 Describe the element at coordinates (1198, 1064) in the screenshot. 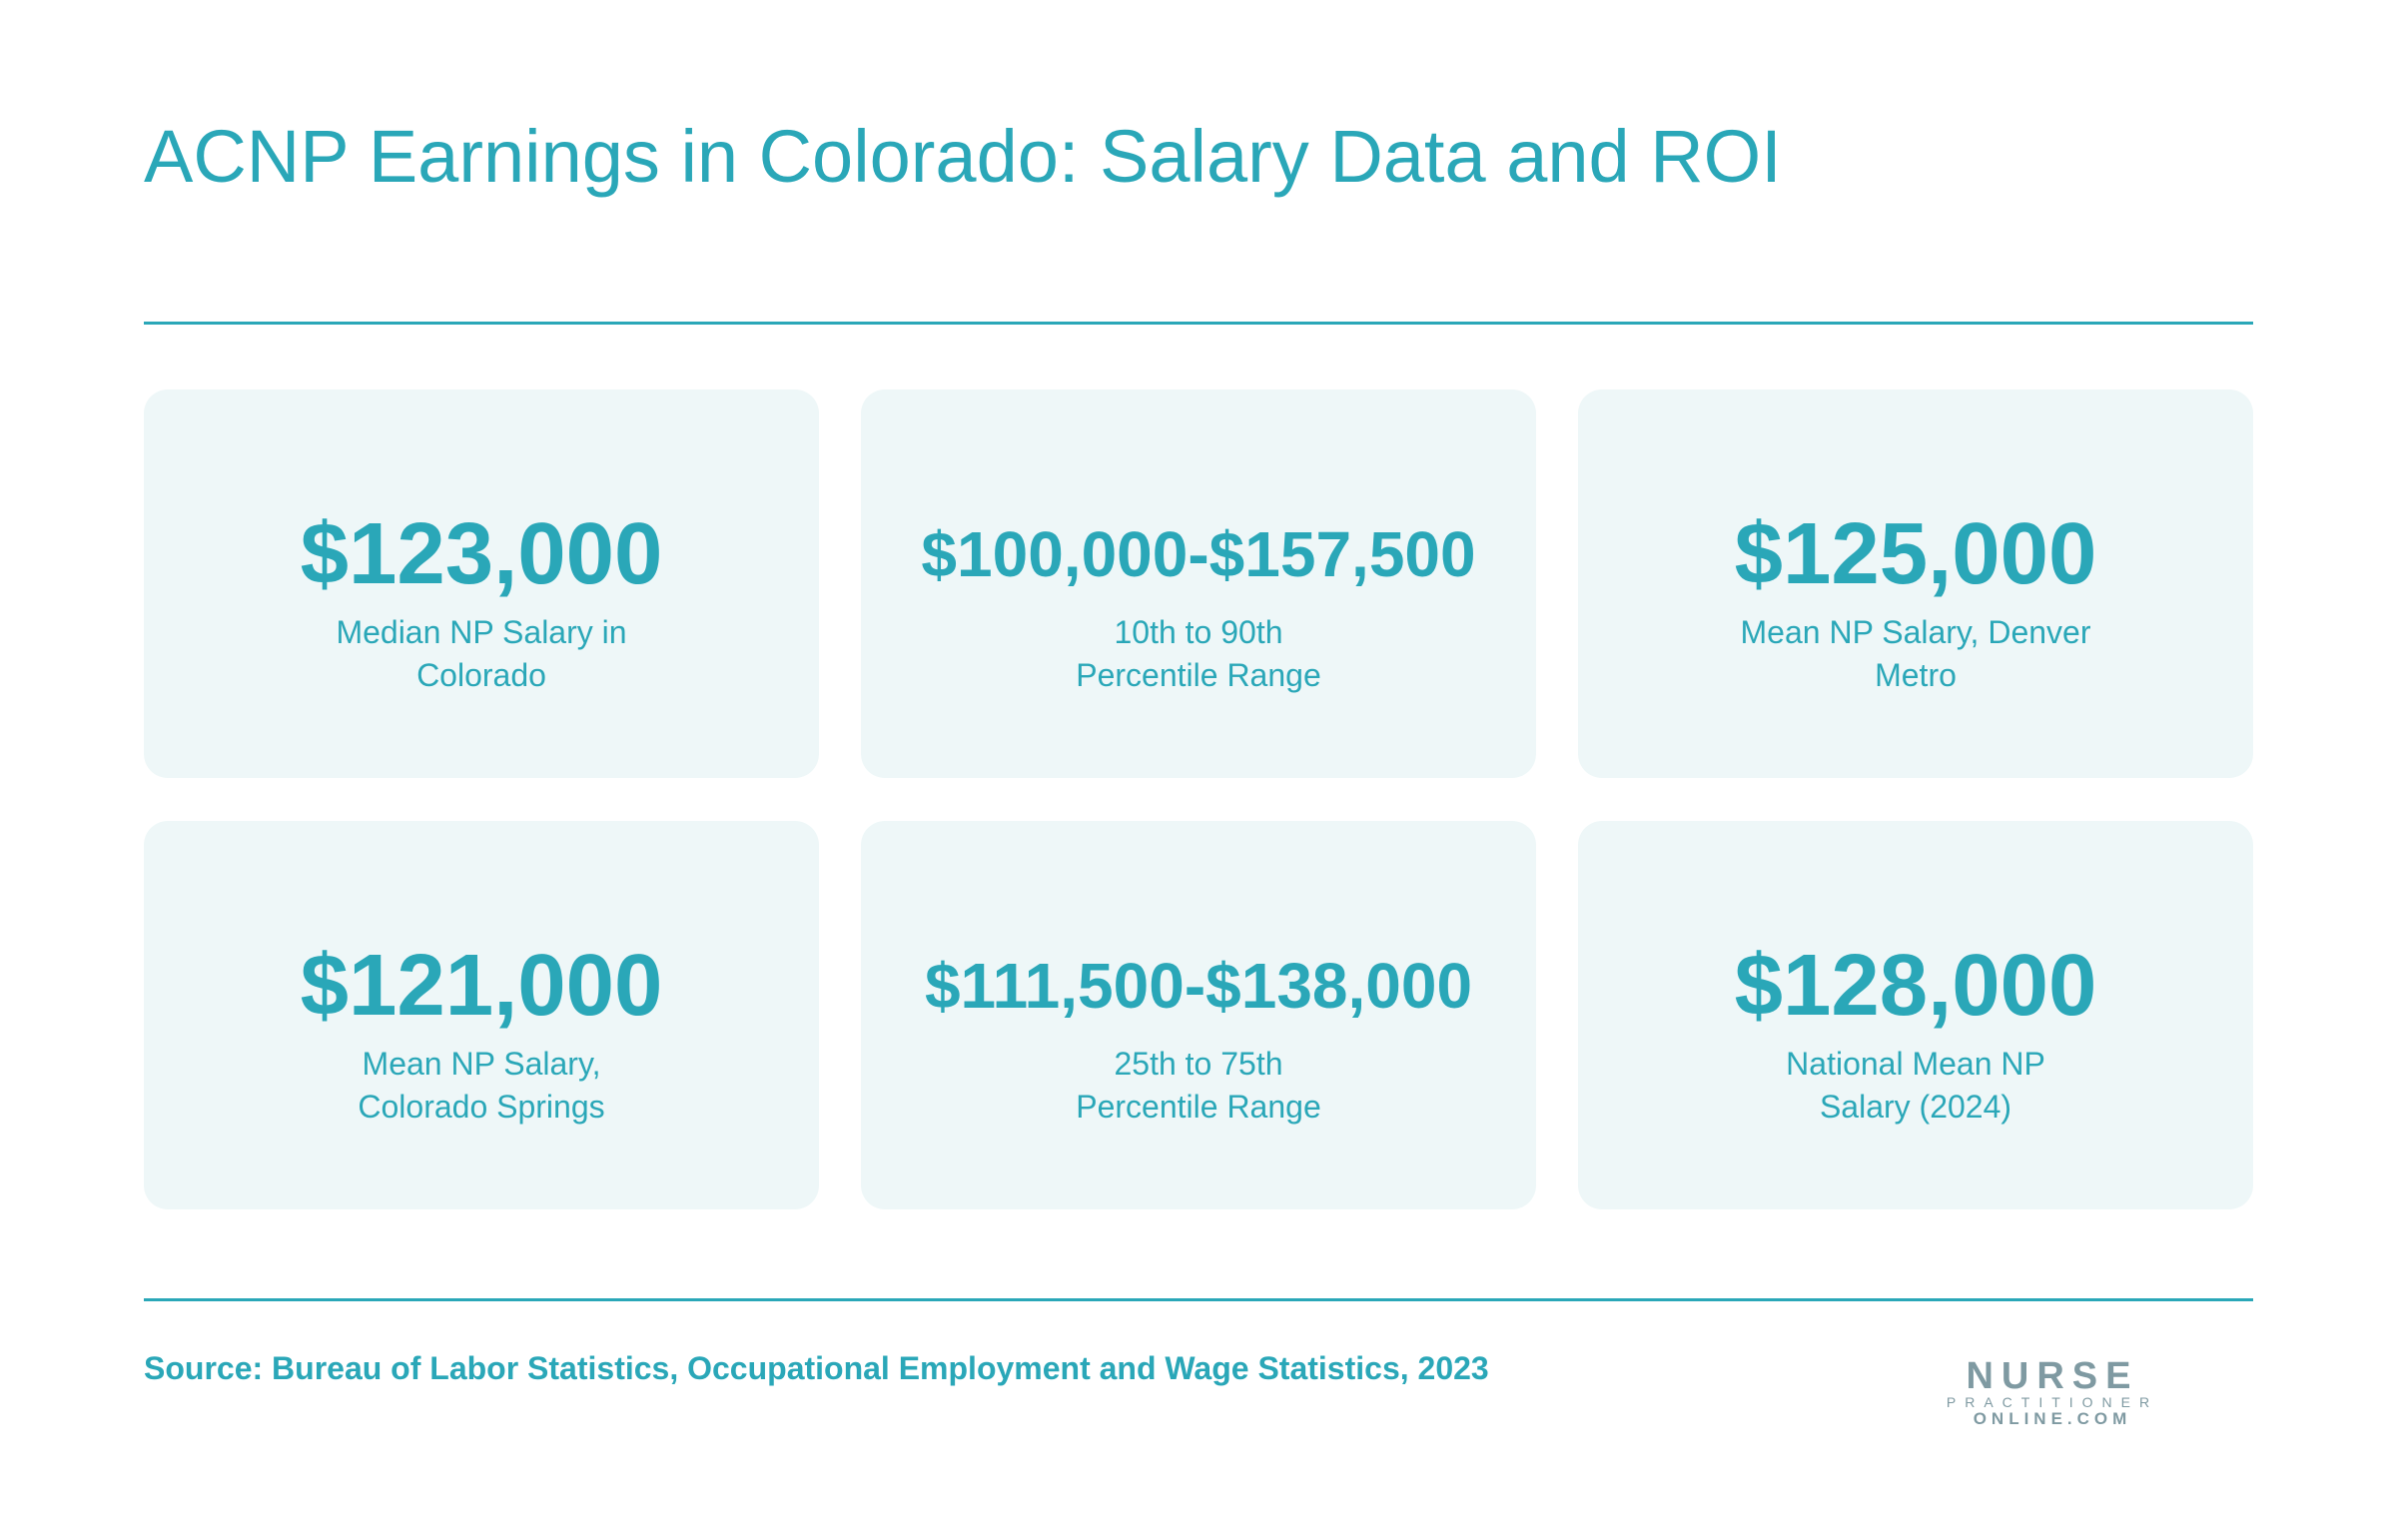

I see `stat-label-line: 25th to 75th` at that location.